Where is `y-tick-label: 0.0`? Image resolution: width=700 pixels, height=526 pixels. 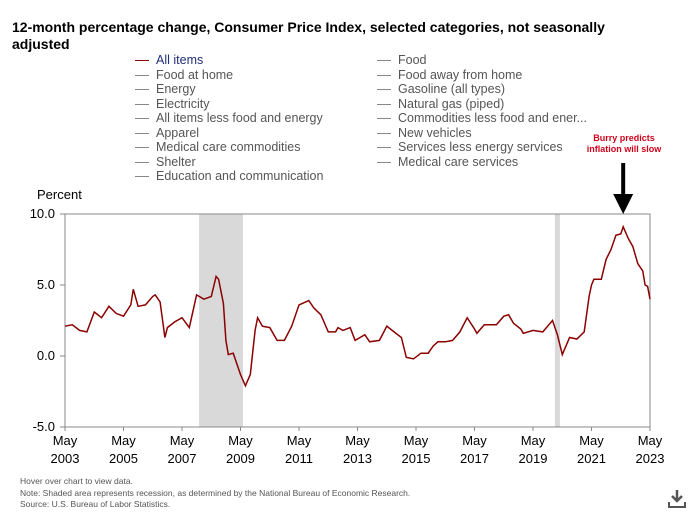 y-tick-label: 0.0 is located at coordinates (45, 355).